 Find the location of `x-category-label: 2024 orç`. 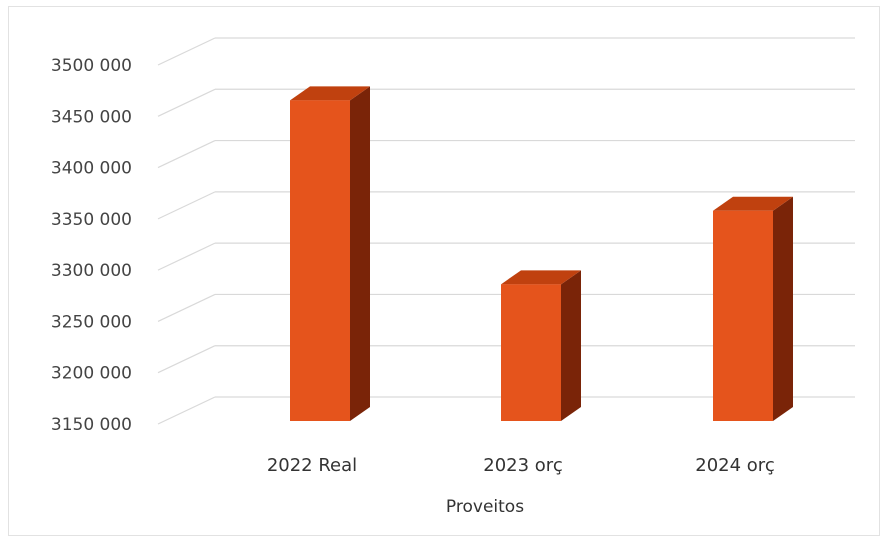

x-category-label: 2024 orç is located at coordinates (734, 465).